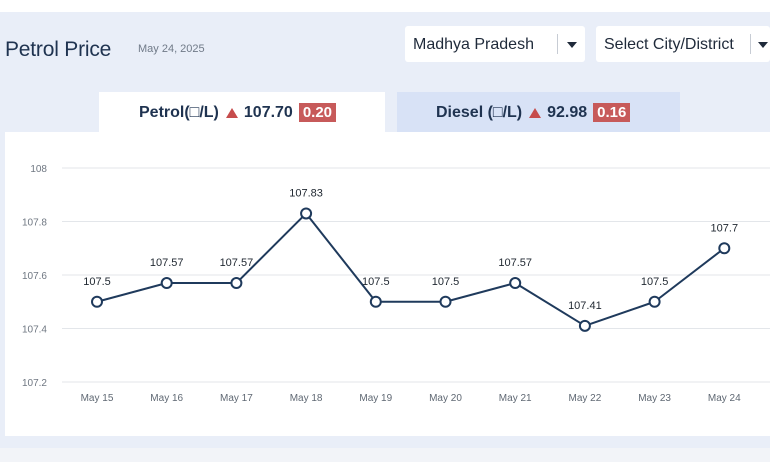 This screenshot has width=770, height=462. I want to click on y-tick-label: 107.8, so click(34, 223).